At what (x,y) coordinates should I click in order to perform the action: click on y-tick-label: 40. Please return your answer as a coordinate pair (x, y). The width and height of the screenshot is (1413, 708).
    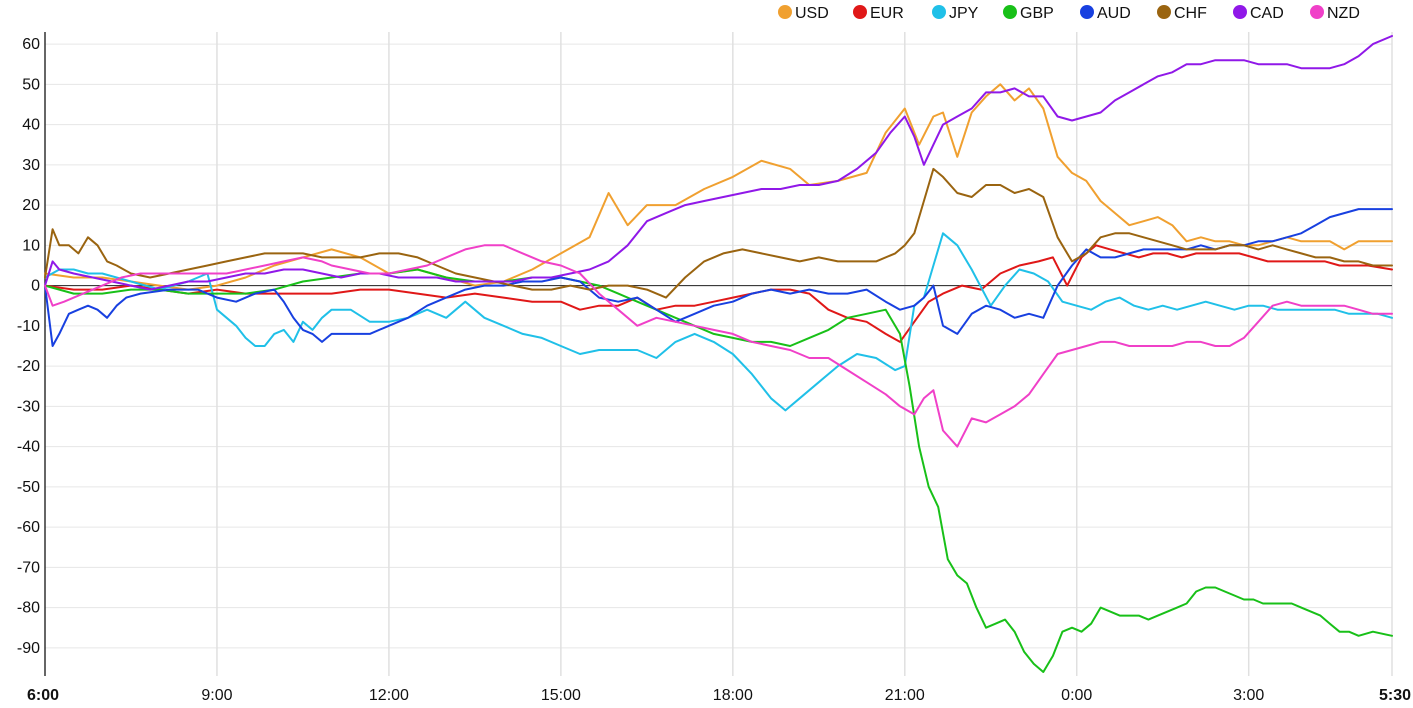
    Looking at the image, I should click on (31, 125).